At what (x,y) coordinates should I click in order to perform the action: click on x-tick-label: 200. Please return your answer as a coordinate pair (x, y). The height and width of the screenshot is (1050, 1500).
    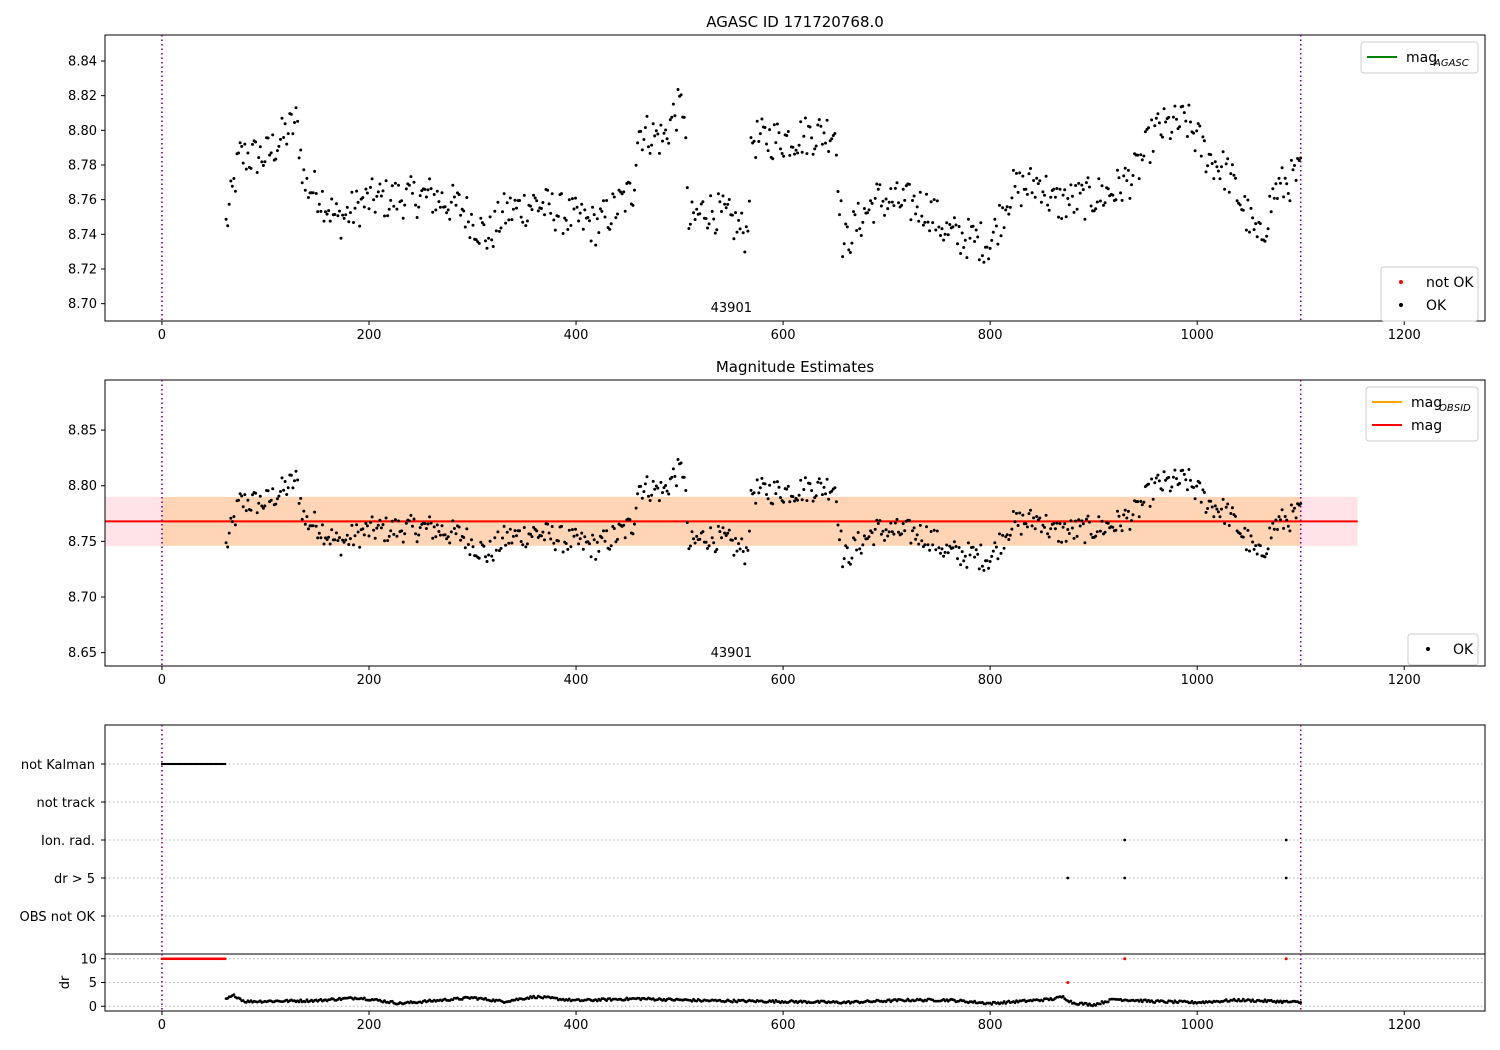
    Looking at the image, I should click on (369, 680).